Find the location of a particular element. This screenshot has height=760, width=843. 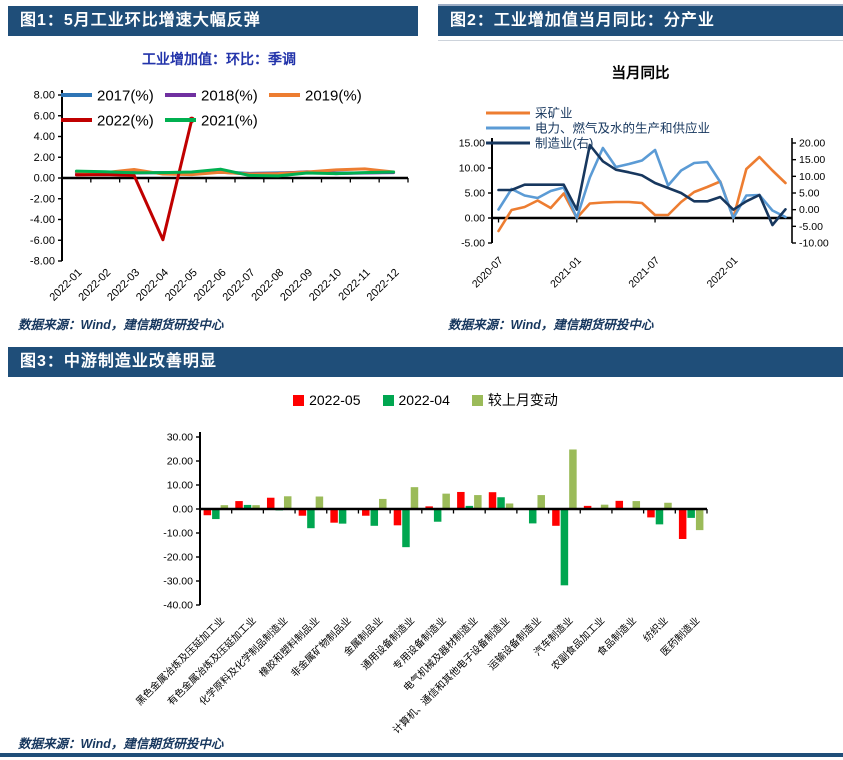

chart3-legend: 2022-05 2022-04 较上月变动 is located at coordinates (425, 400).